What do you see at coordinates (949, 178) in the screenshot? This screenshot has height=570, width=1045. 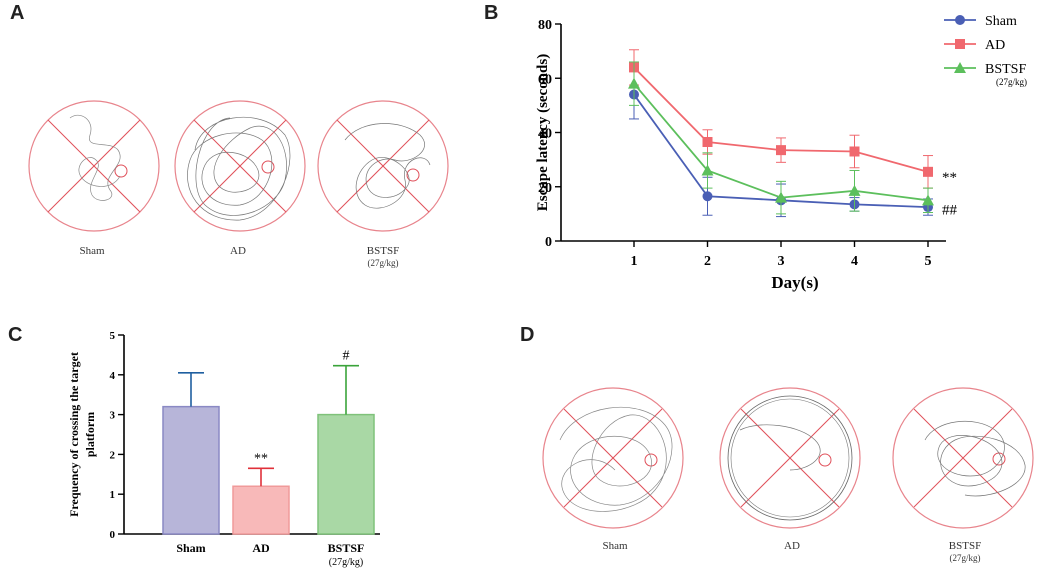 I see `chart-b-annotation-0: **` at bounding box center [949, 178].